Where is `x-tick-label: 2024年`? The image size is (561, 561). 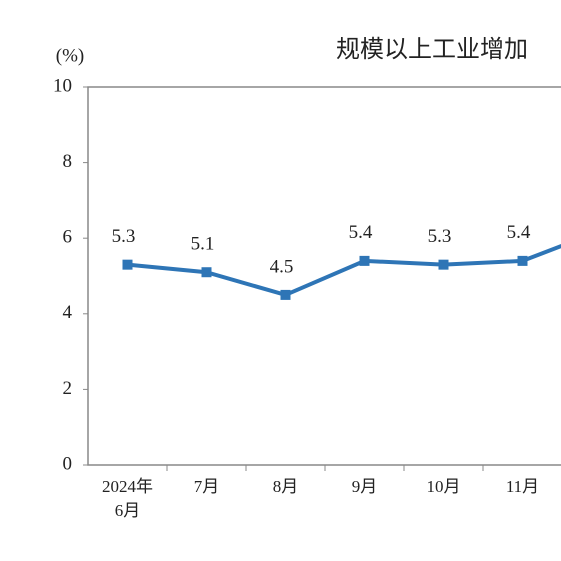
x-tick-label: 2024年 is located at coordinates (127, 486).